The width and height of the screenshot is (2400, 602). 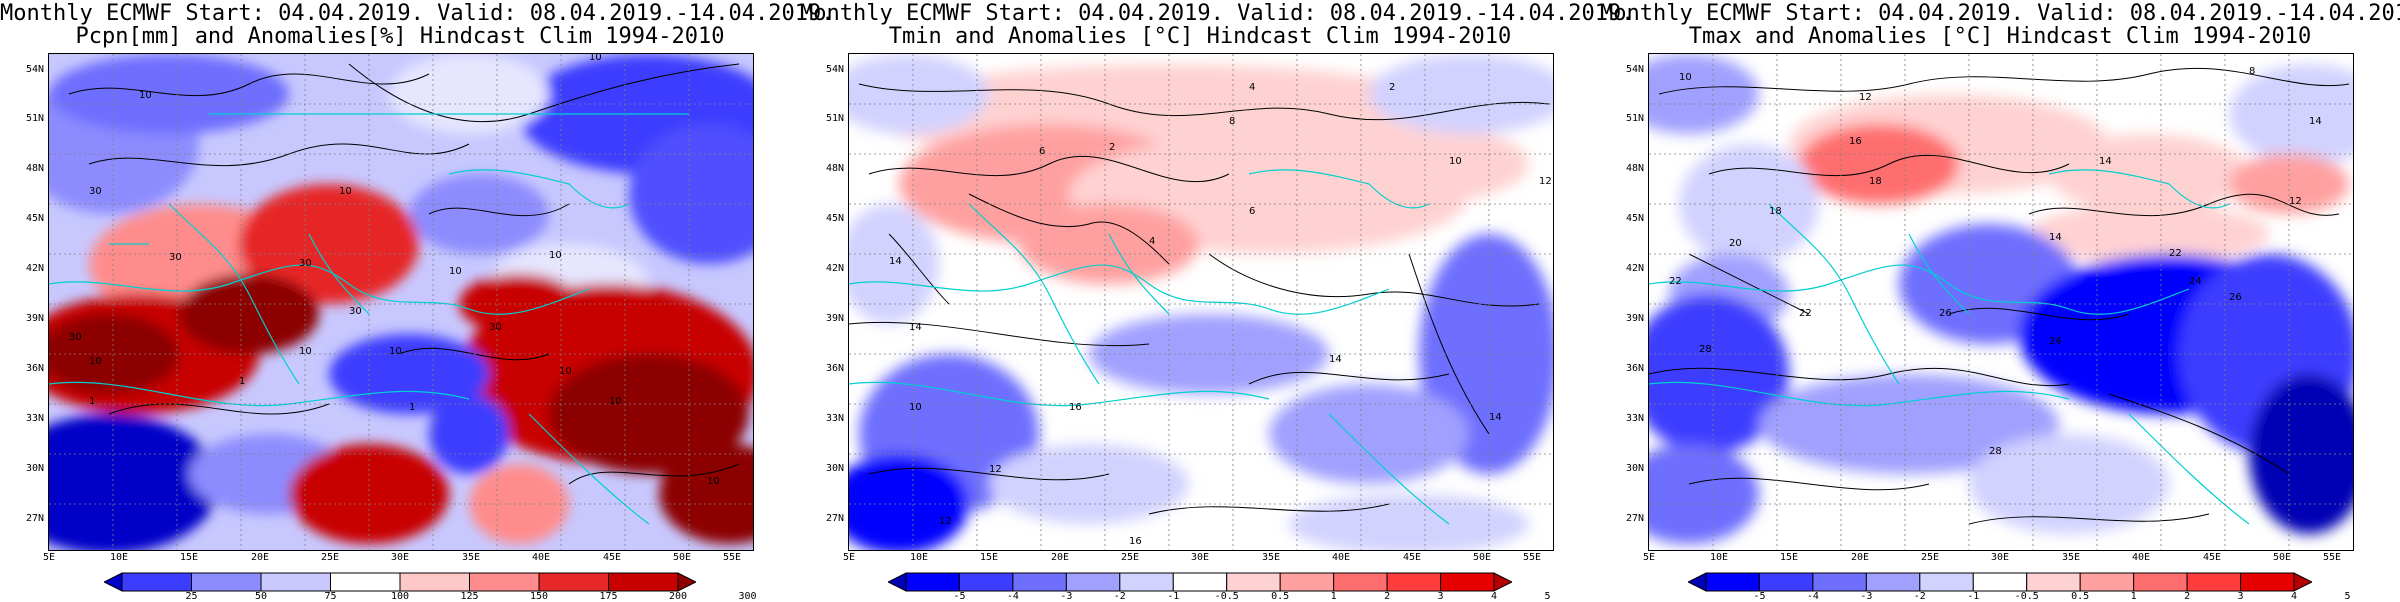 What do you see at coordinates (1494, 596) in the screenshot?
I see `color-scale-label: 4` at bounding box center [1494, 596].